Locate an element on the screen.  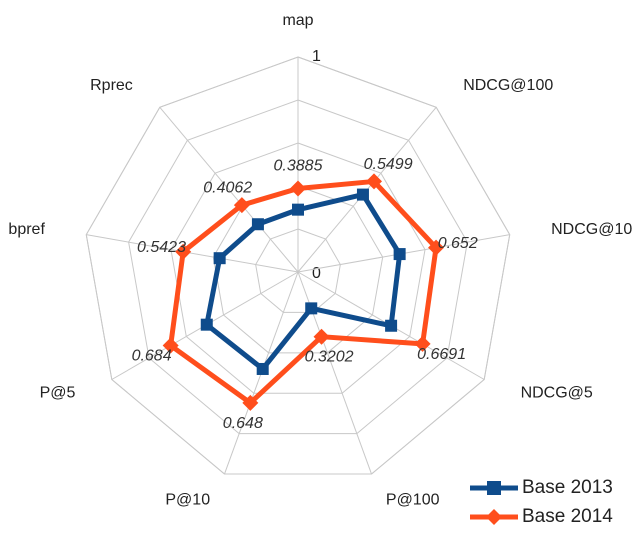
value-label: 0.5423 is located at coordinates (161, 247).